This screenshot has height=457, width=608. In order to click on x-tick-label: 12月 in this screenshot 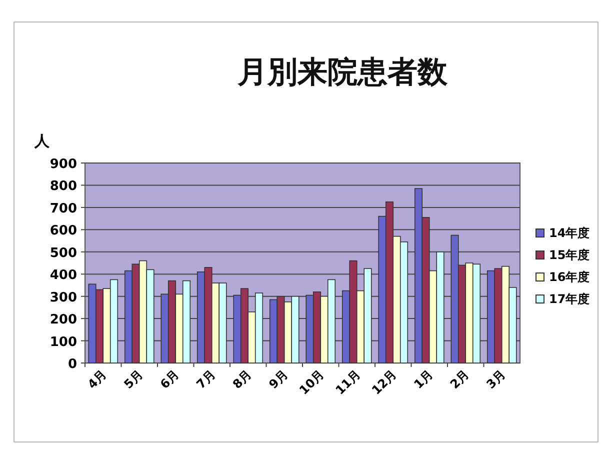, I will do `click(384, 382)`.